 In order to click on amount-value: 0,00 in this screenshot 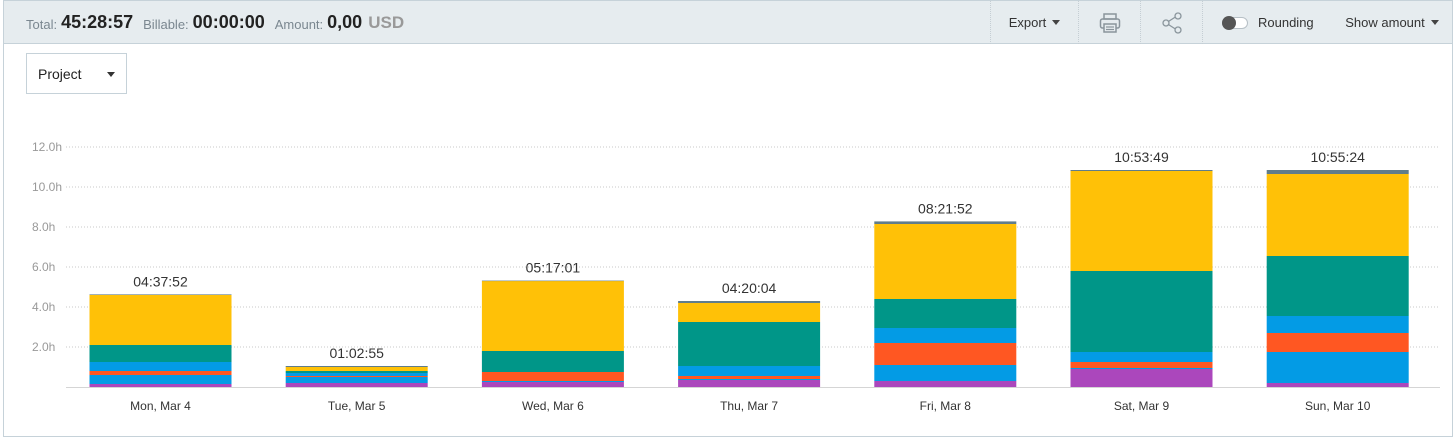, I will do `click(345, 22)`.